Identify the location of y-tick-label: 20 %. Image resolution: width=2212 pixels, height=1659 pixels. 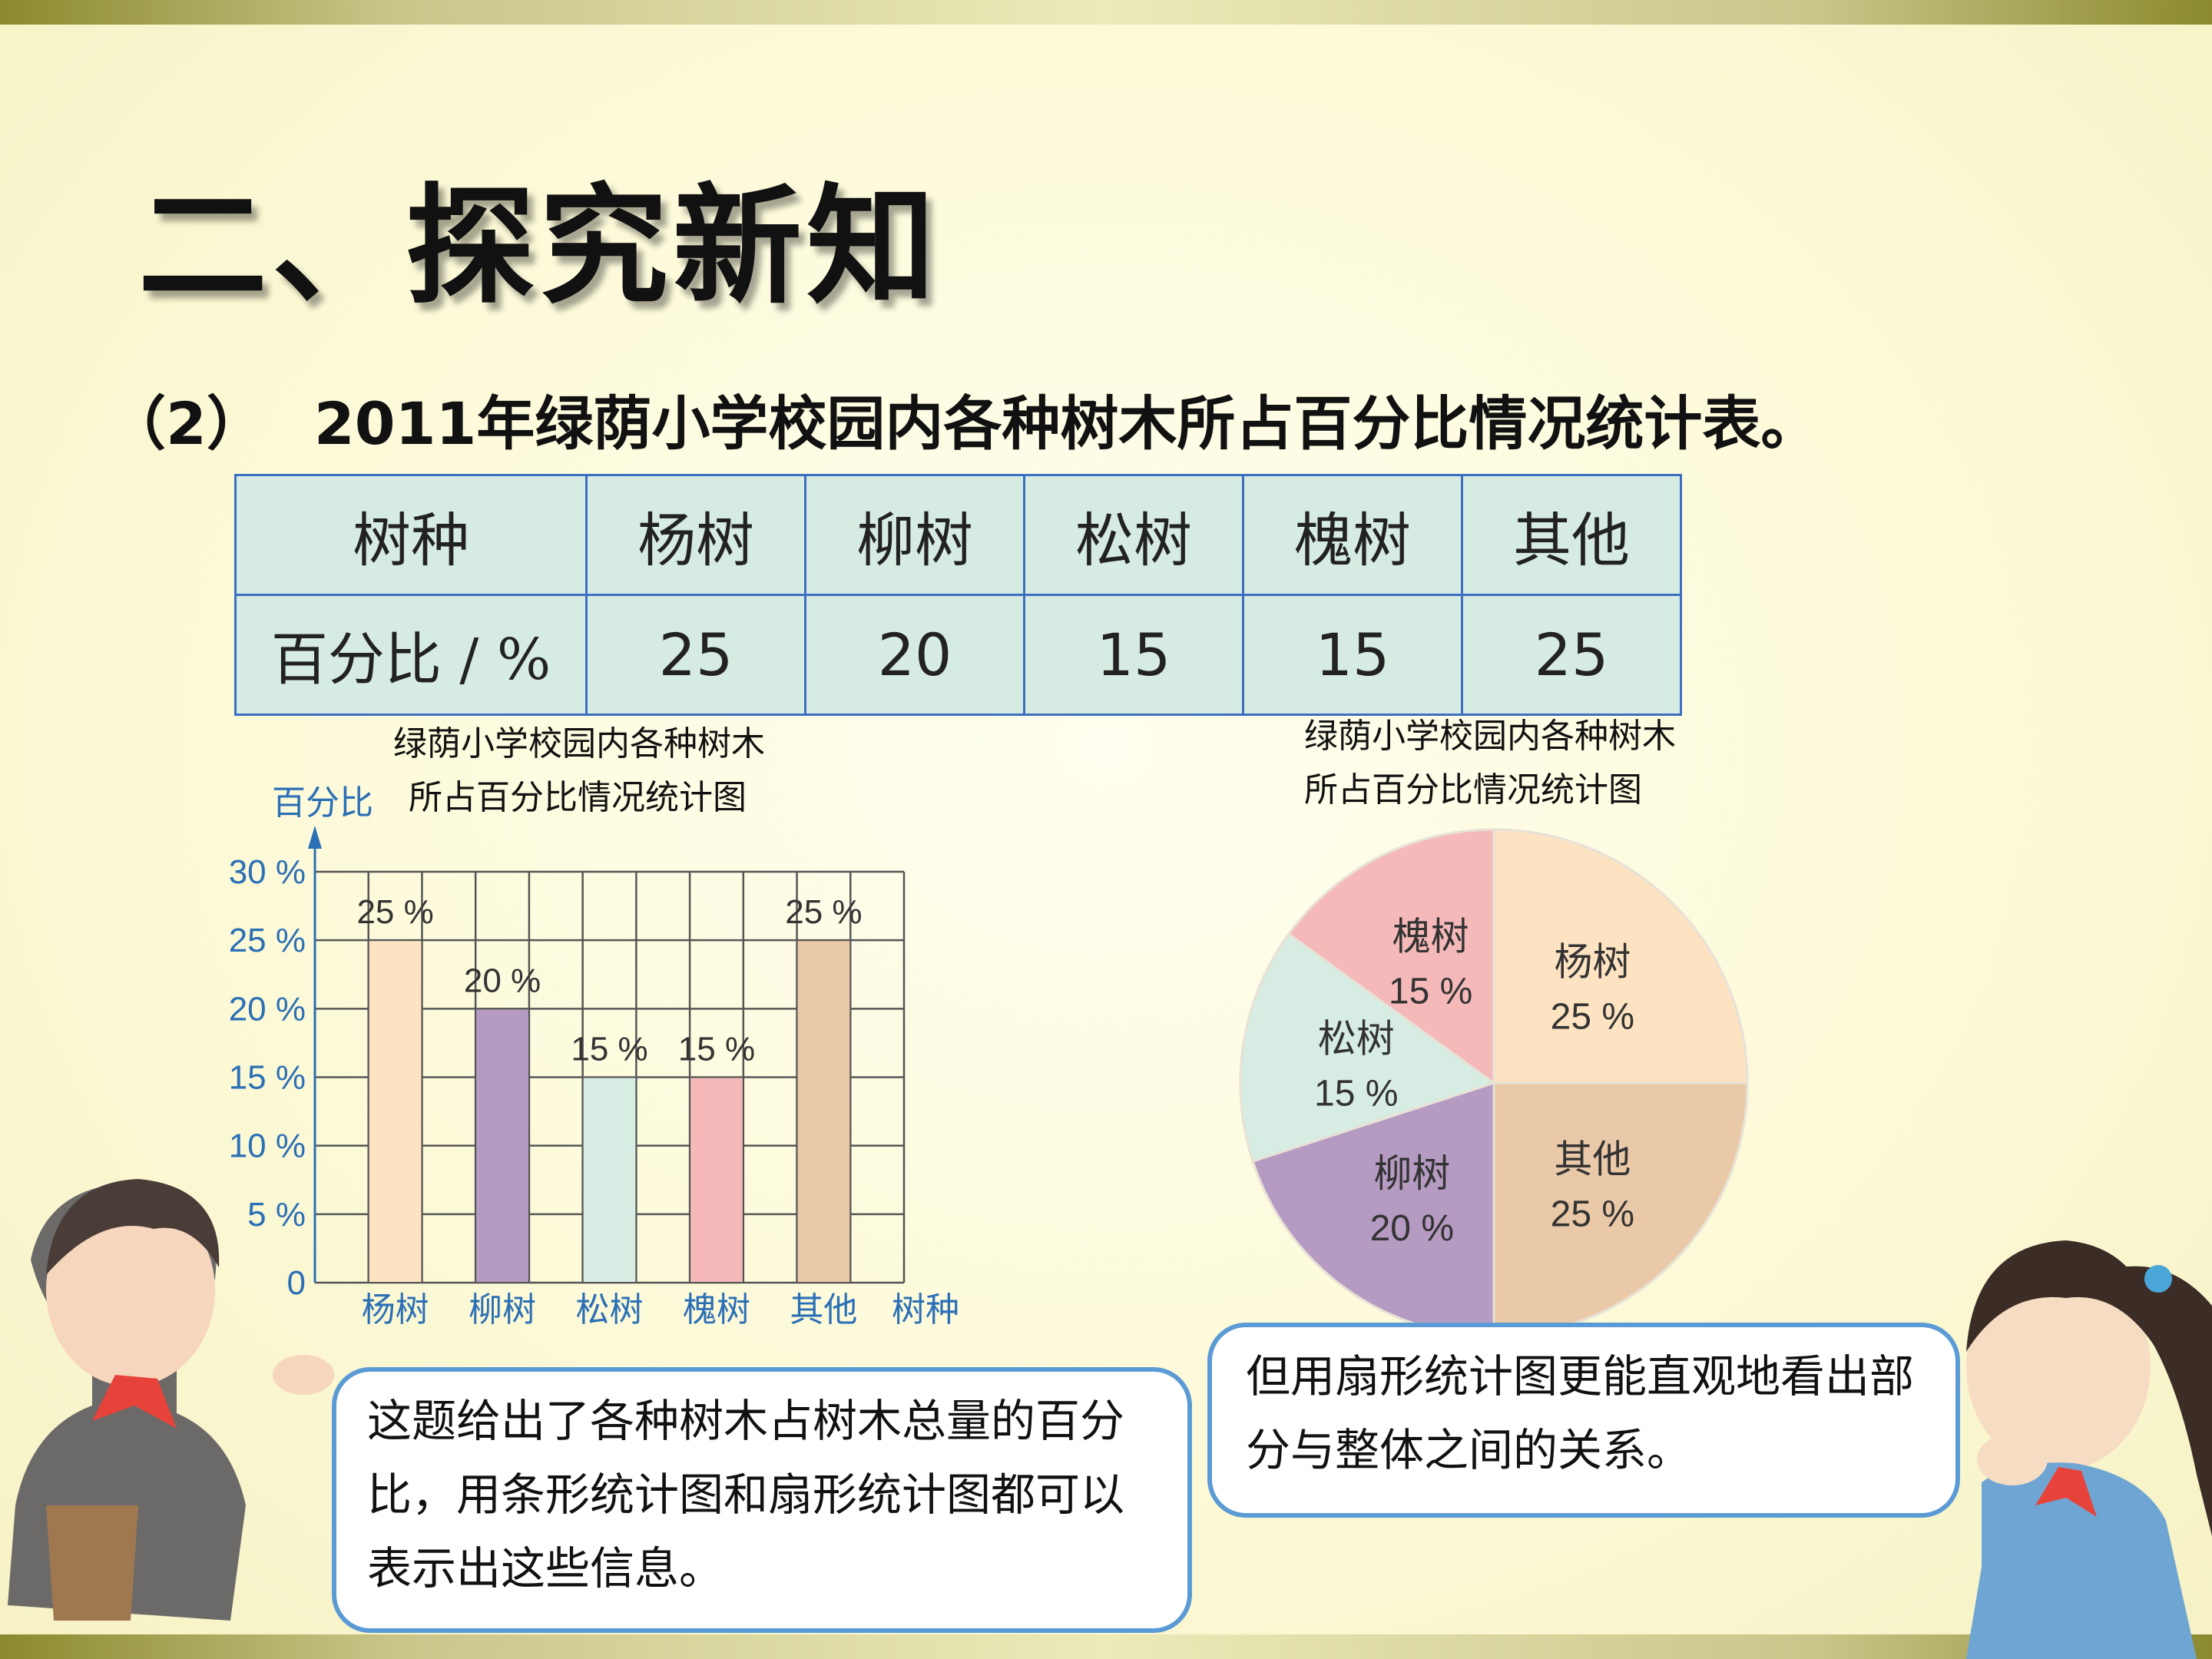
(267, 1009).